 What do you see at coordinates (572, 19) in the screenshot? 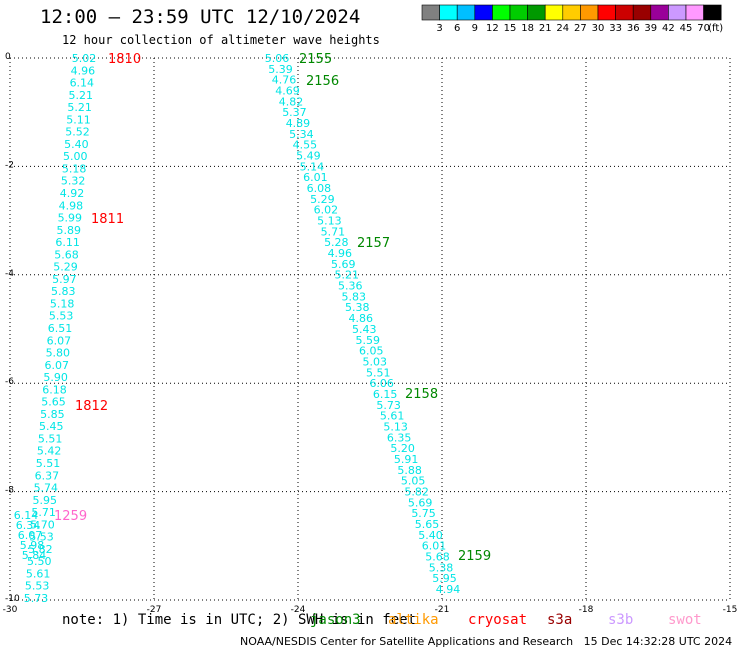
I see `colorbar-legend: 3 6 9 12 15 18 21 24 27 30 33 36 39 42 45 70(ft)` at bounding box center [572, 19].